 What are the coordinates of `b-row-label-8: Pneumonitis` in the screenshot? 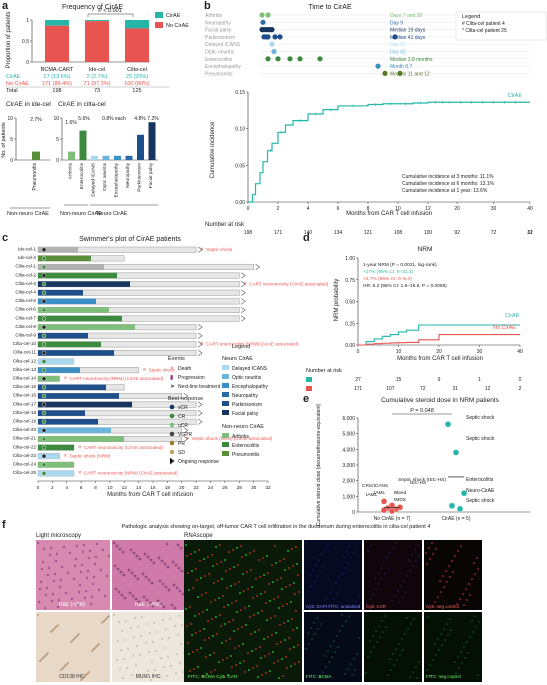 It's located at (219, 74).